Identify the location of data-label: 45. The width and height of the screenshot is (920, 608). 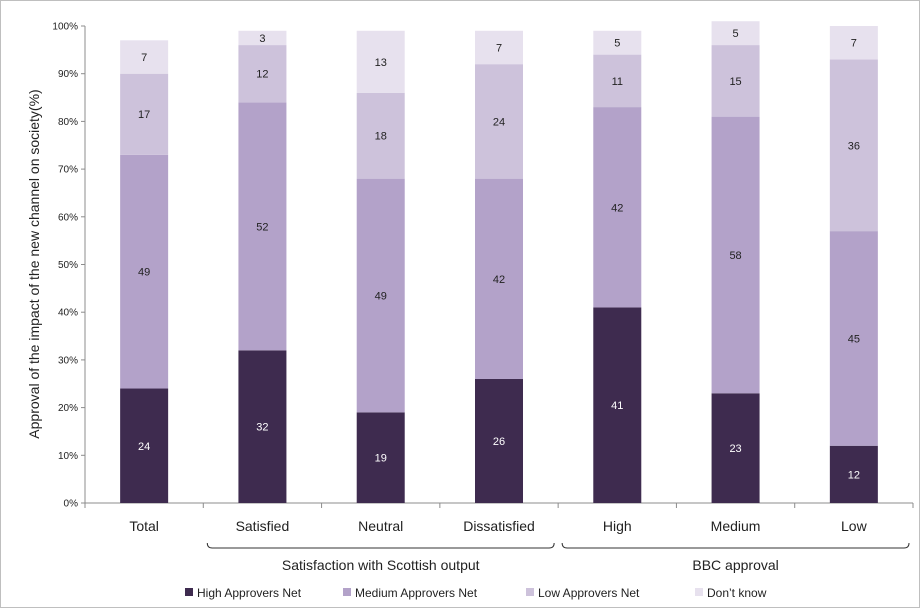
(854, 339).